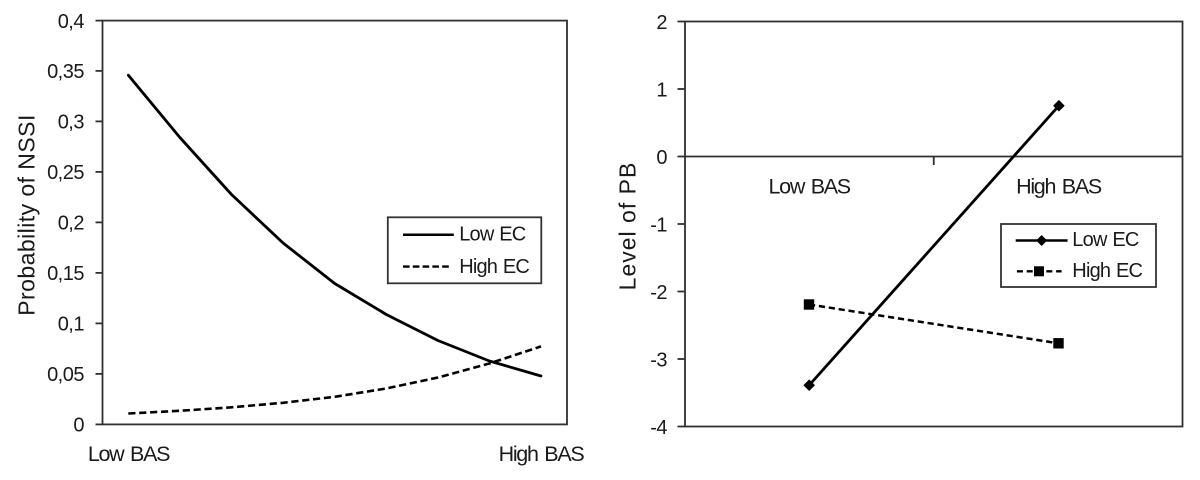 This screenshot has width=1200, height=480. Describe the element at coordinates (65, 72) in the screenshot. I see `svg-text: 0,35` at that location.